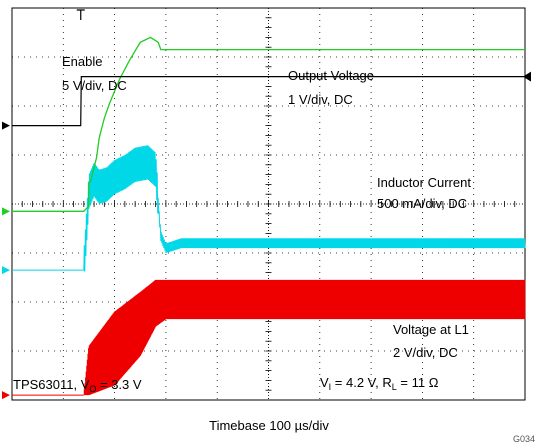 The image size is (538, 445). I want to click on trigger-level-marker, so click(527, 76).